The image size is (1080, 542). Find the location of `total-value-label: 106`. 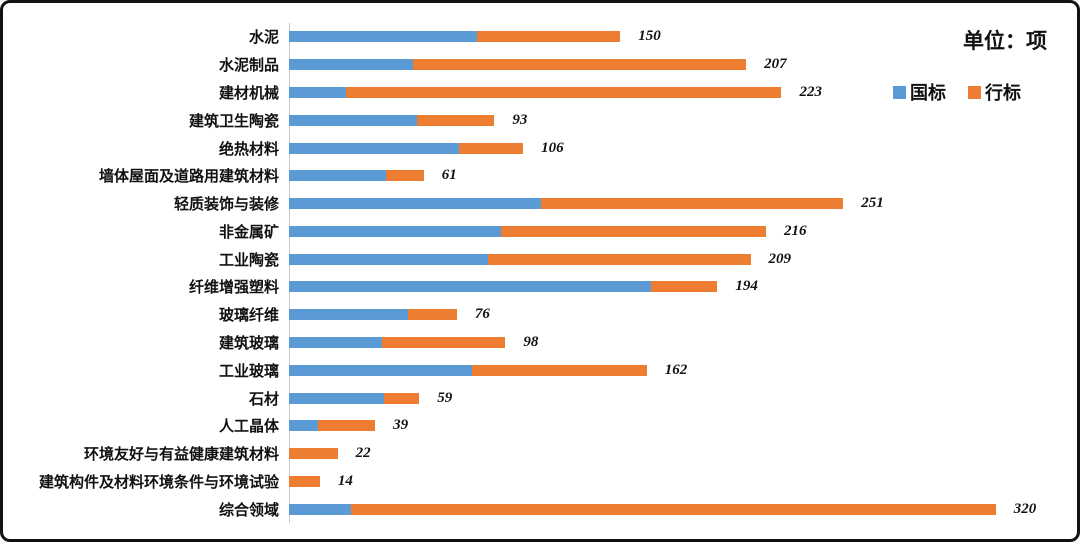

total-value-label: 106 is located at coordinates (552, 147).